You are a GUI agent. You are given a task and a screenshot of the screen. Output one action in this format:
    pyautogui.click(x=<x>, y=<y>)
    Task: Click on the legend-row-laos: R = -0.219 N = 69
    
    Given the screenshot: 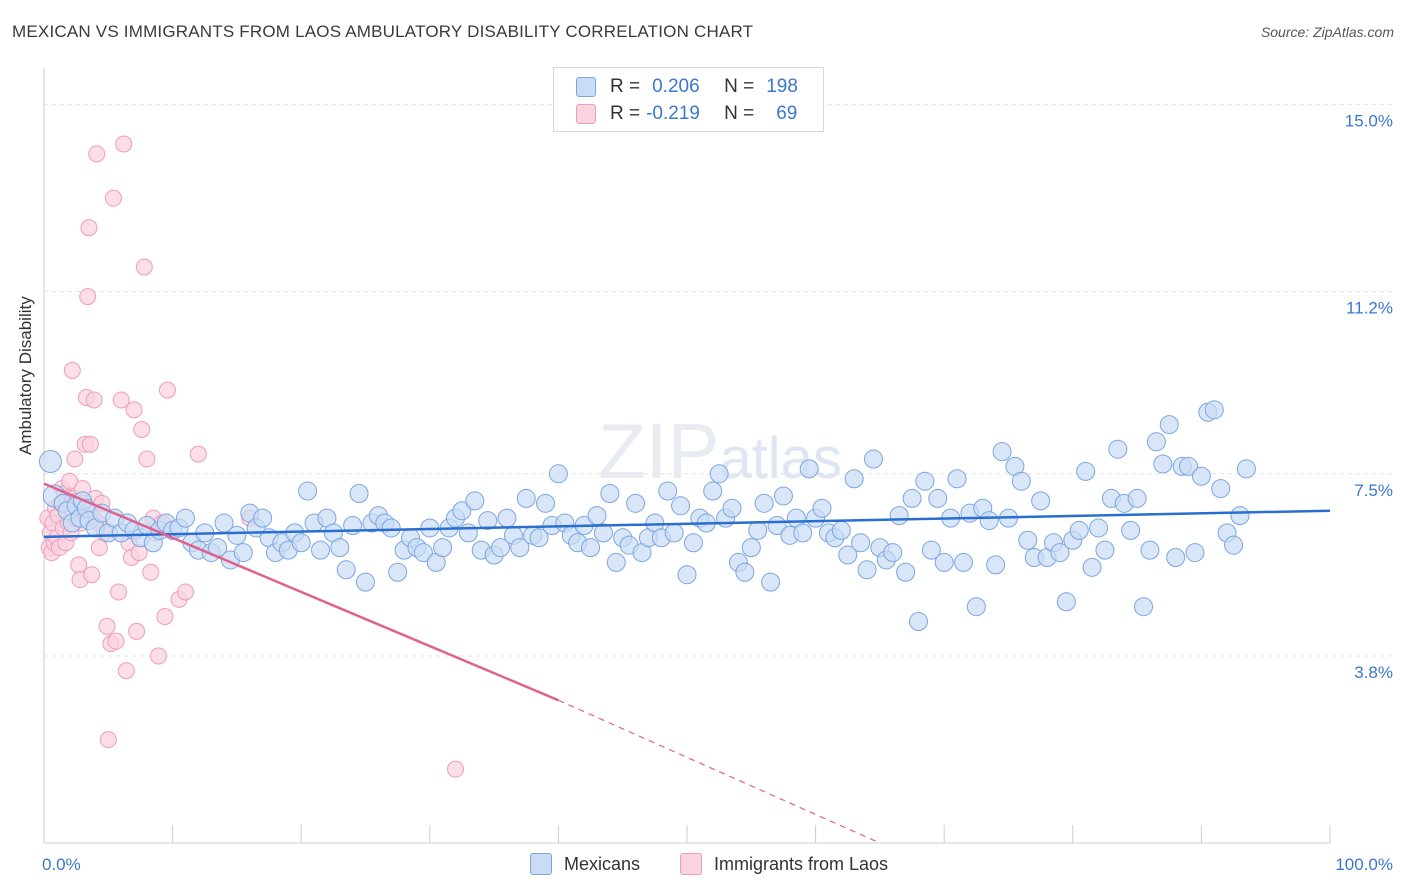 What is the action you would take?
    pyautogui.click(x=686, y=114)
    